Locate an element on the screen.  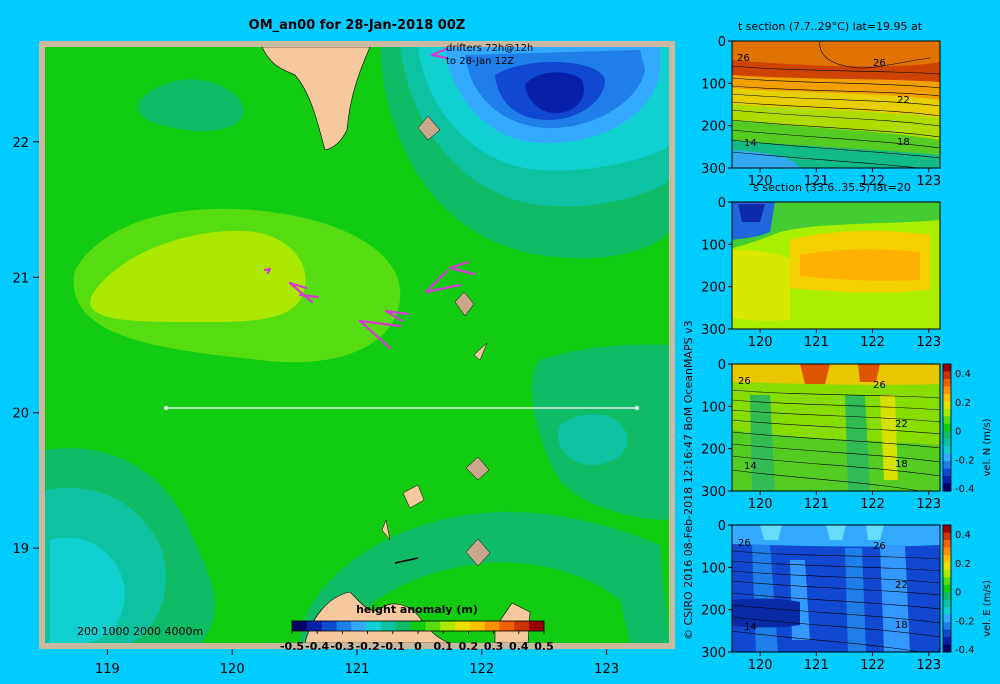
panel-temperature-contour-label: 14 is located at coordinates (750, 143).